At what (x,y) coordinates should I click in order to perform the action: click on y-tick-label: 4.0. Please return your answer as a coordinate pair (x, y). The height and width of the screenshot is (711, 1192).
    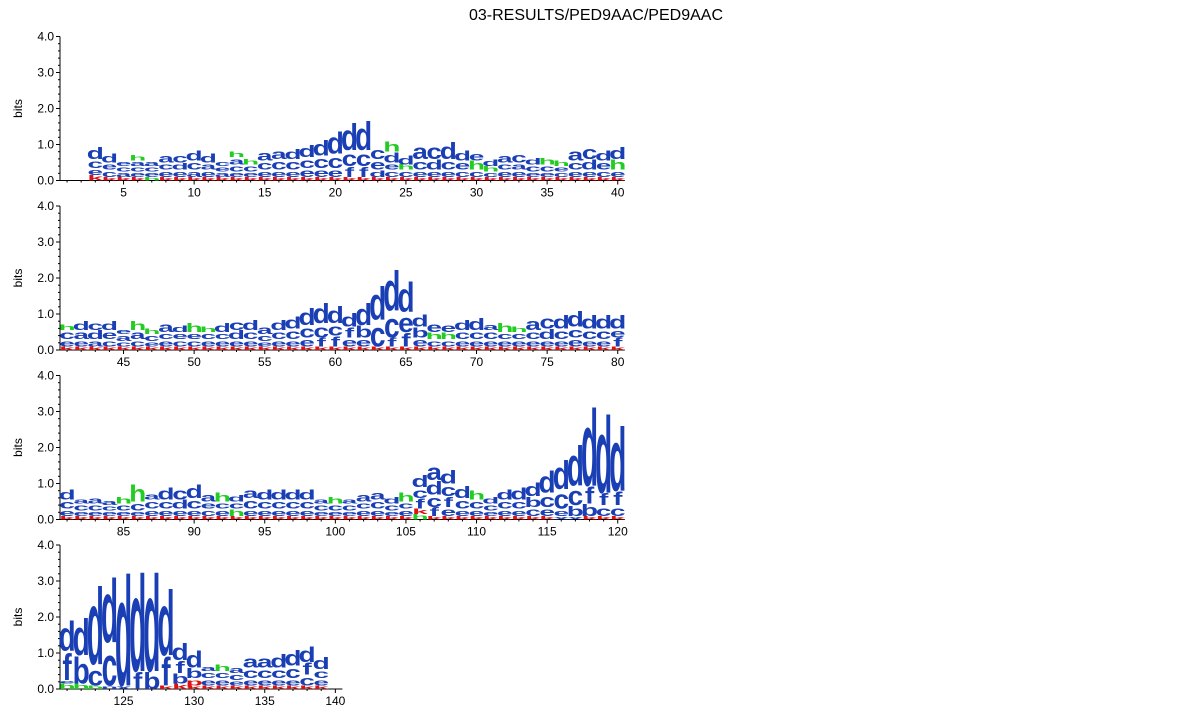
    Looking at the image, I should click on (45, 545).